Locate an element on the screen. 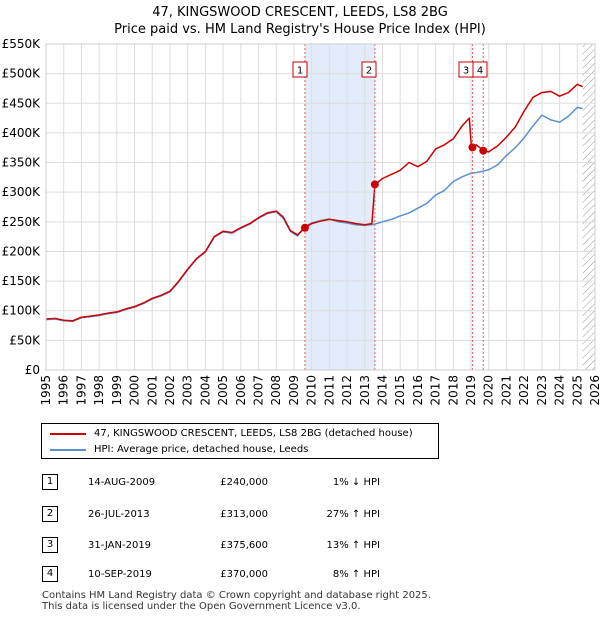 The width and height of the screenshot is (600, 620). x-tick-label: 2025 is located at coordinates (577, 390).